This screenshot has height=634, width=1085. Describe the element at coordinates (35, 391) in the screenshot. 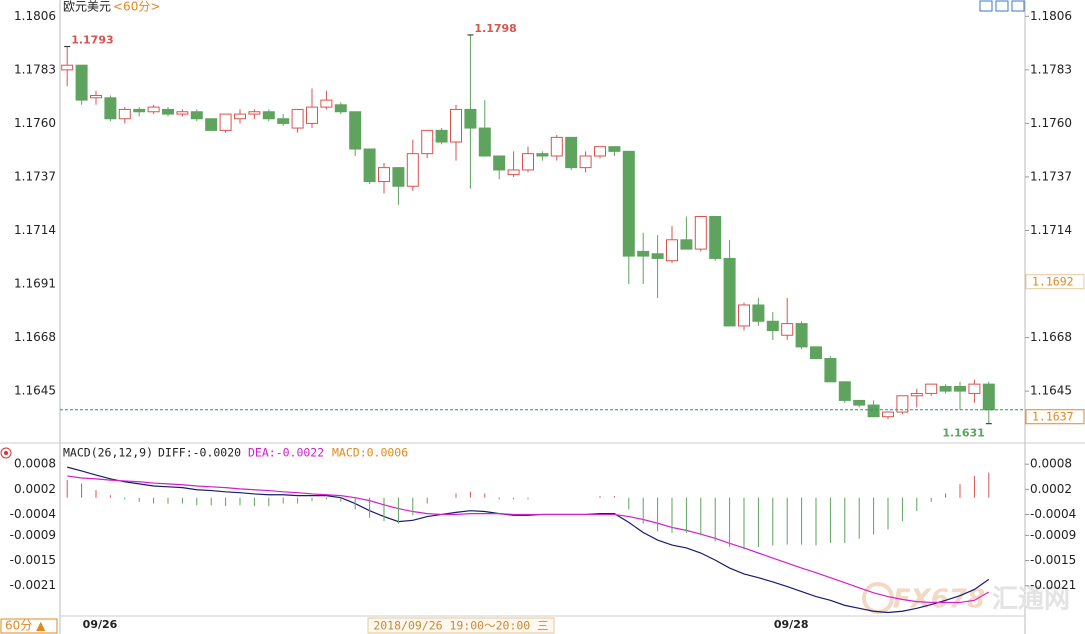

I see `y-tick-label: 1.1645` at that location.